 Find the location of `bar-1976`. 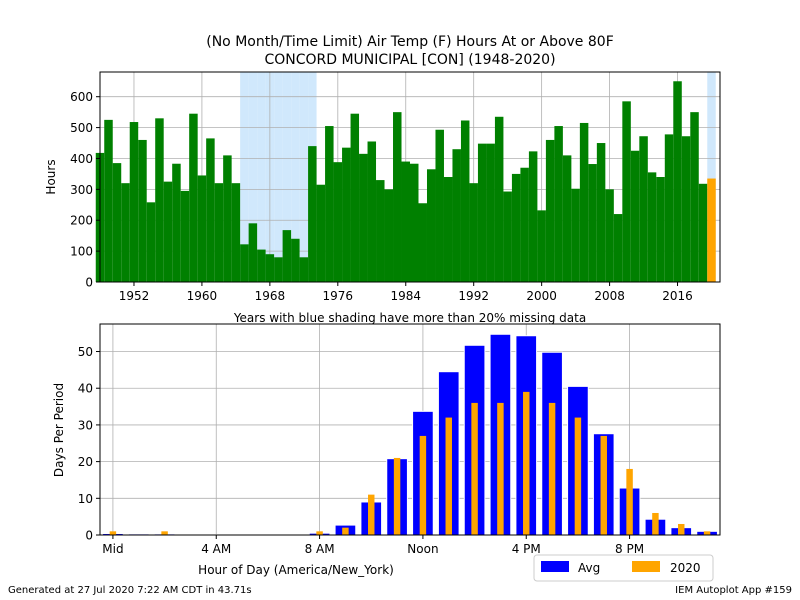

bar-1976 is located at coordinates (338, 222).